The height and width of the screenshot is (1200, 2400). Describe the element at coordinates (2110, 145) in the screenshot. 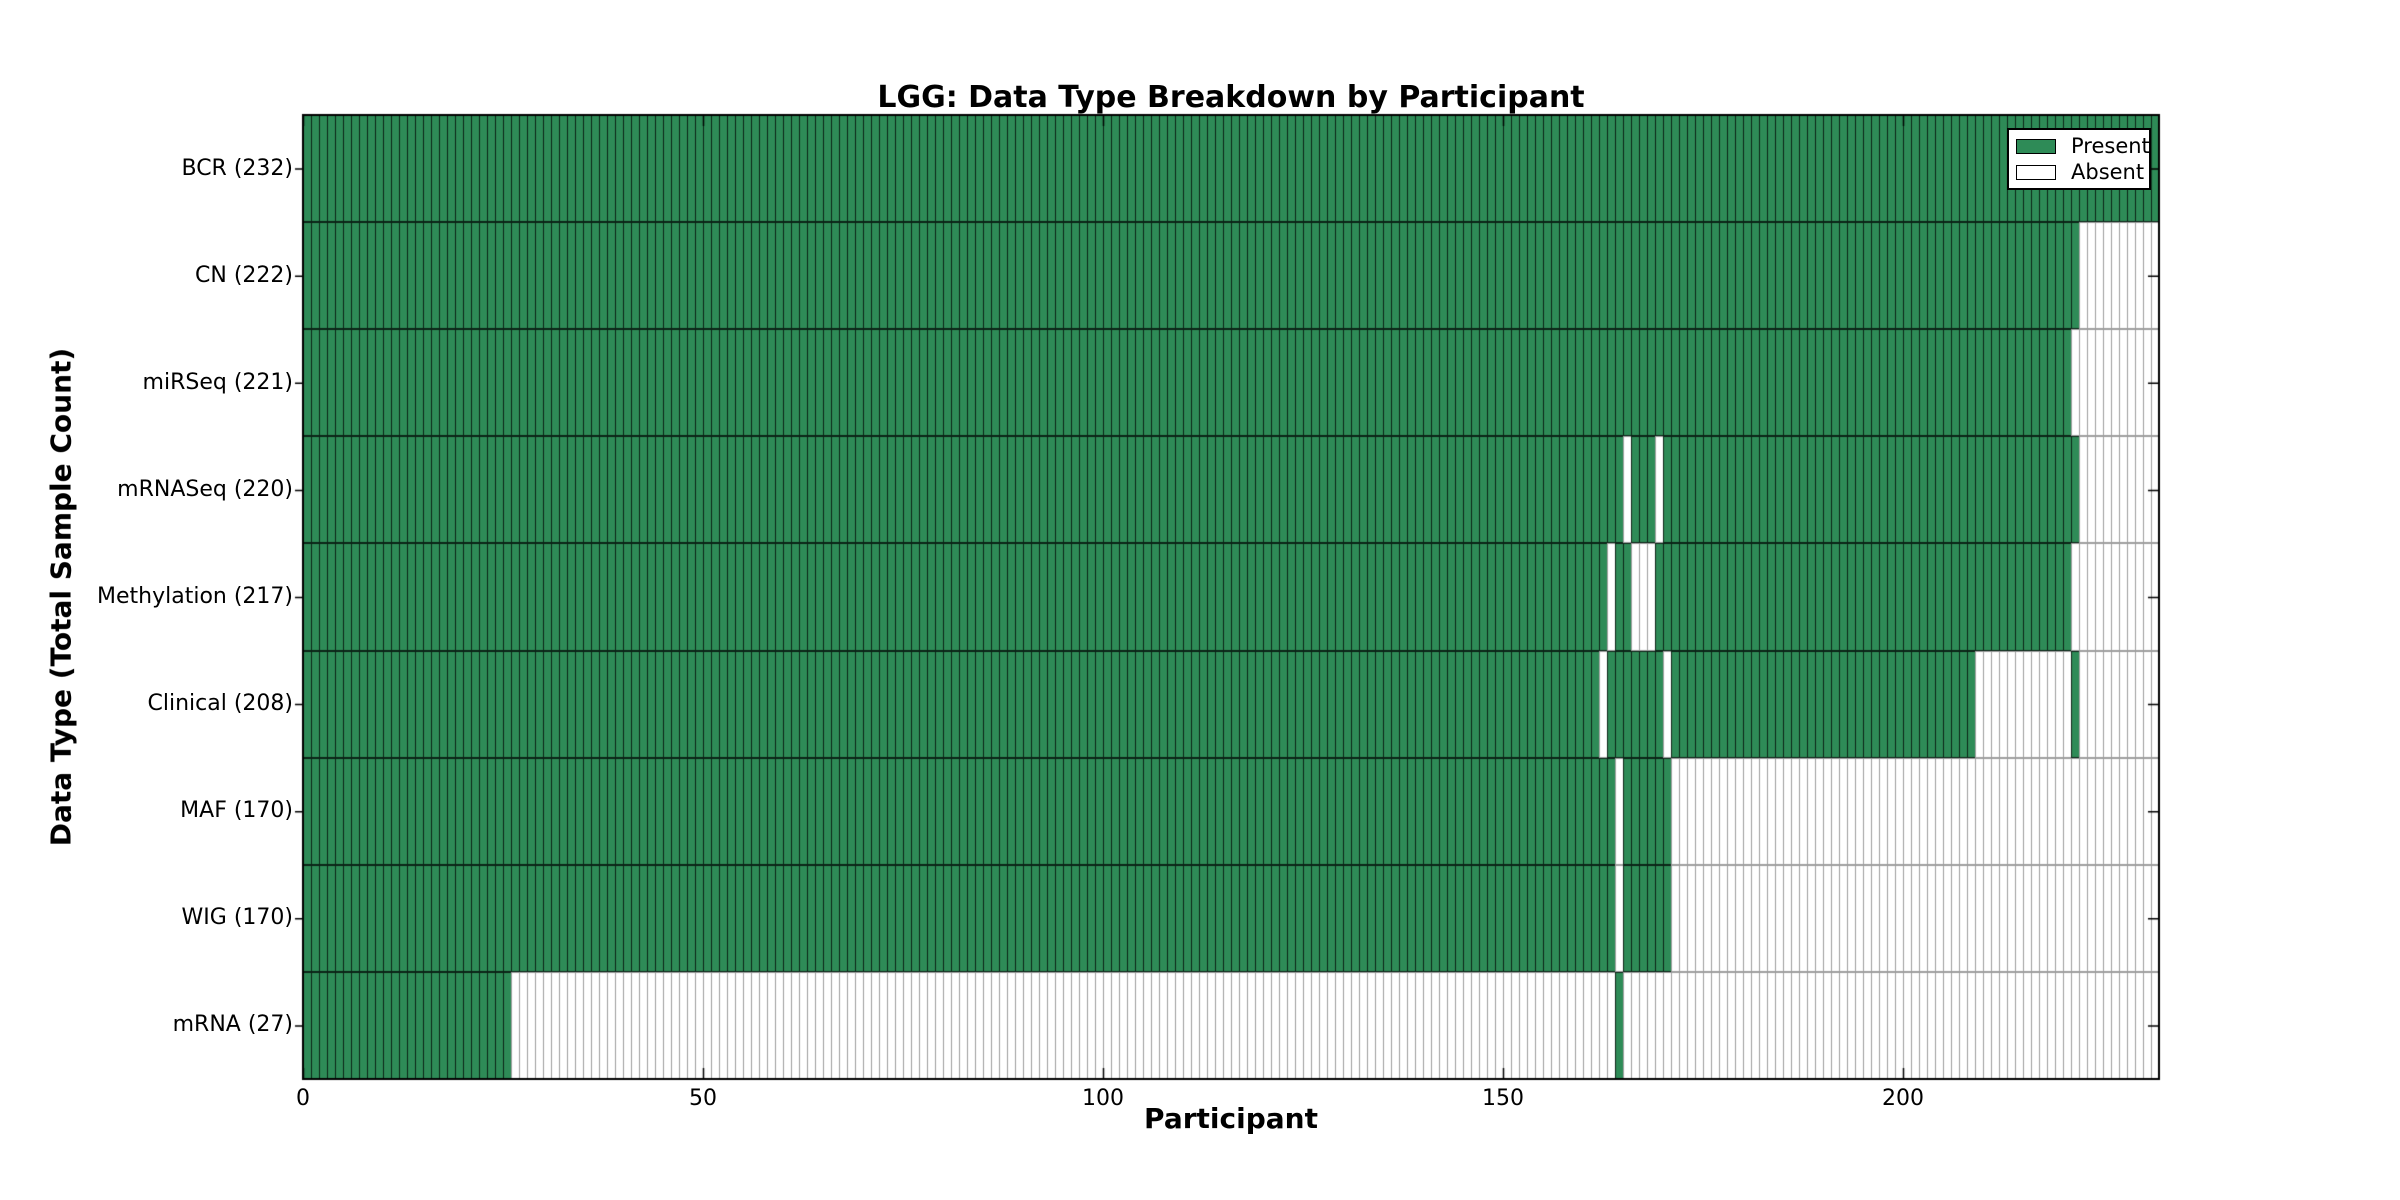

I see `legend-present-label: Present` at that location.